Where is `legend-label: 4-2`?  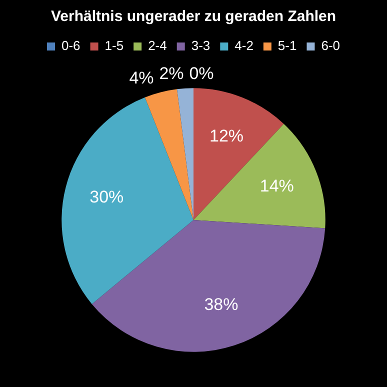 legend-label: 4-2 is located at coordinates (244, 46).